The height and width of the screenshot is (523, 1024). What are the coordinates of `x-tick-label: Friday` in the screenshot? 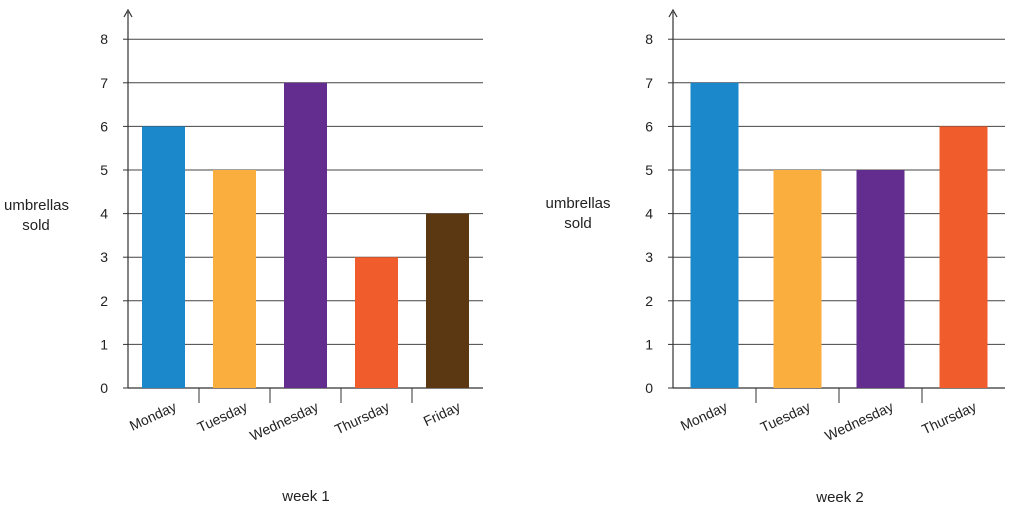 It's located at (442, 413).